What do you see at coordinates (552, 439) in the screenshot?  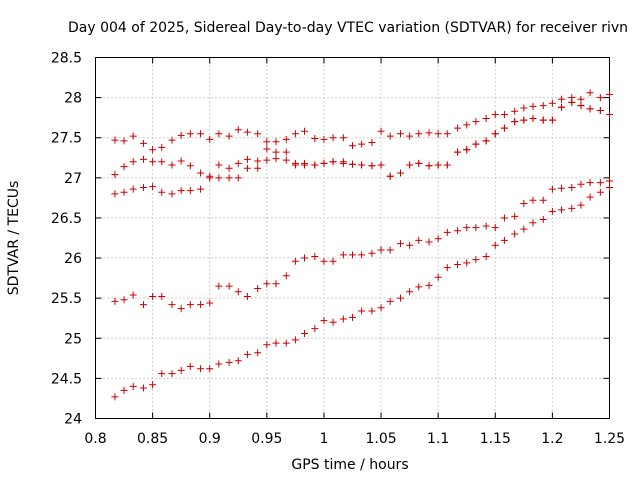 I see `x-tick-label: 1.2` at bounding box center [552, 439].